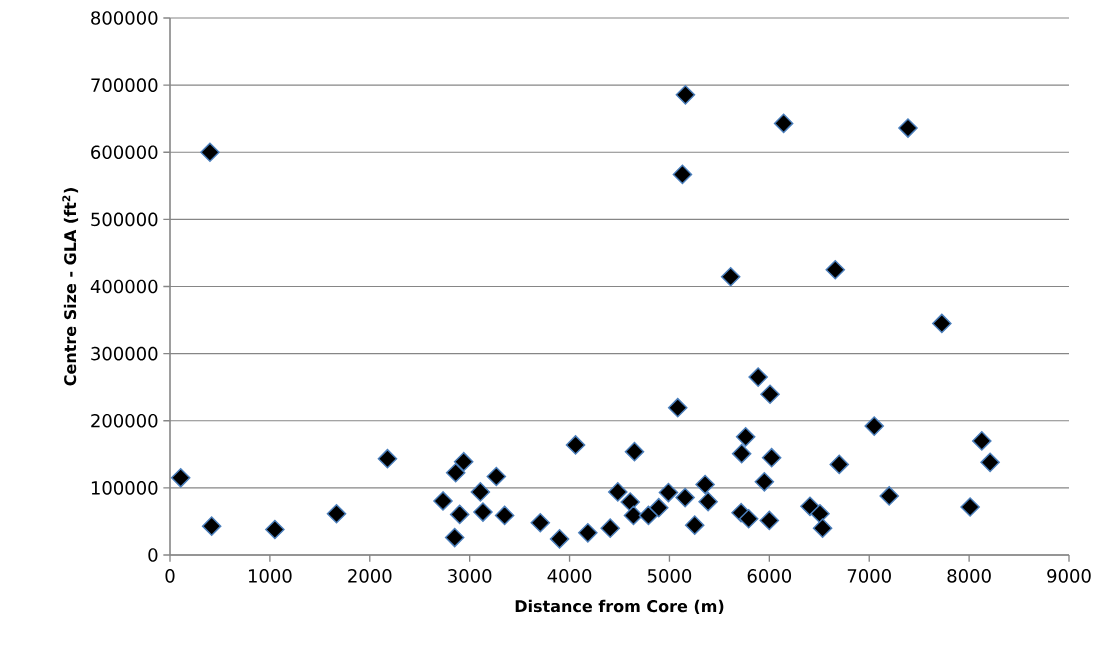  Describe the element at coordinates (470, 576) in the screenshot. I see `x-tick-label: 3000` at that location.